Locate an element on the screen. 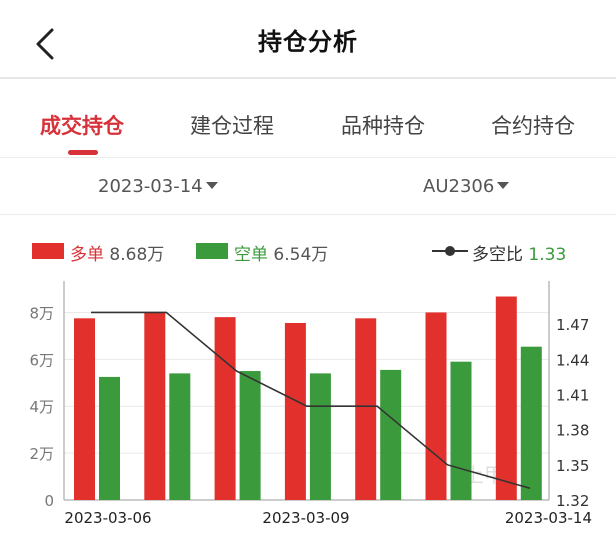  contract-selector-value: AU2306 is located at coordinates (459, 186).